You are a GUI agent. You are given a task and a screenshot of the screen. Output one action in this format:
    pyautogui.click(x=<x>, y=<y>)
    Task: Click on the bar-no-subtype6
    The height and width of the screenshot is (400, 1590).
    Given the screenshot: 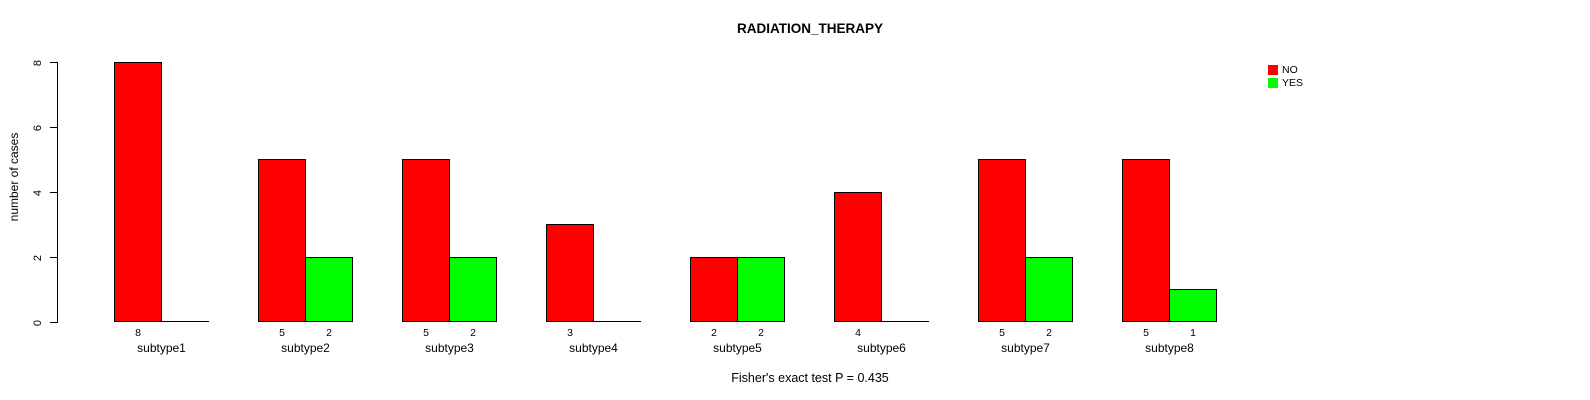 What is the action you would take?
    pyautogui.click(x=858, y=257)
    